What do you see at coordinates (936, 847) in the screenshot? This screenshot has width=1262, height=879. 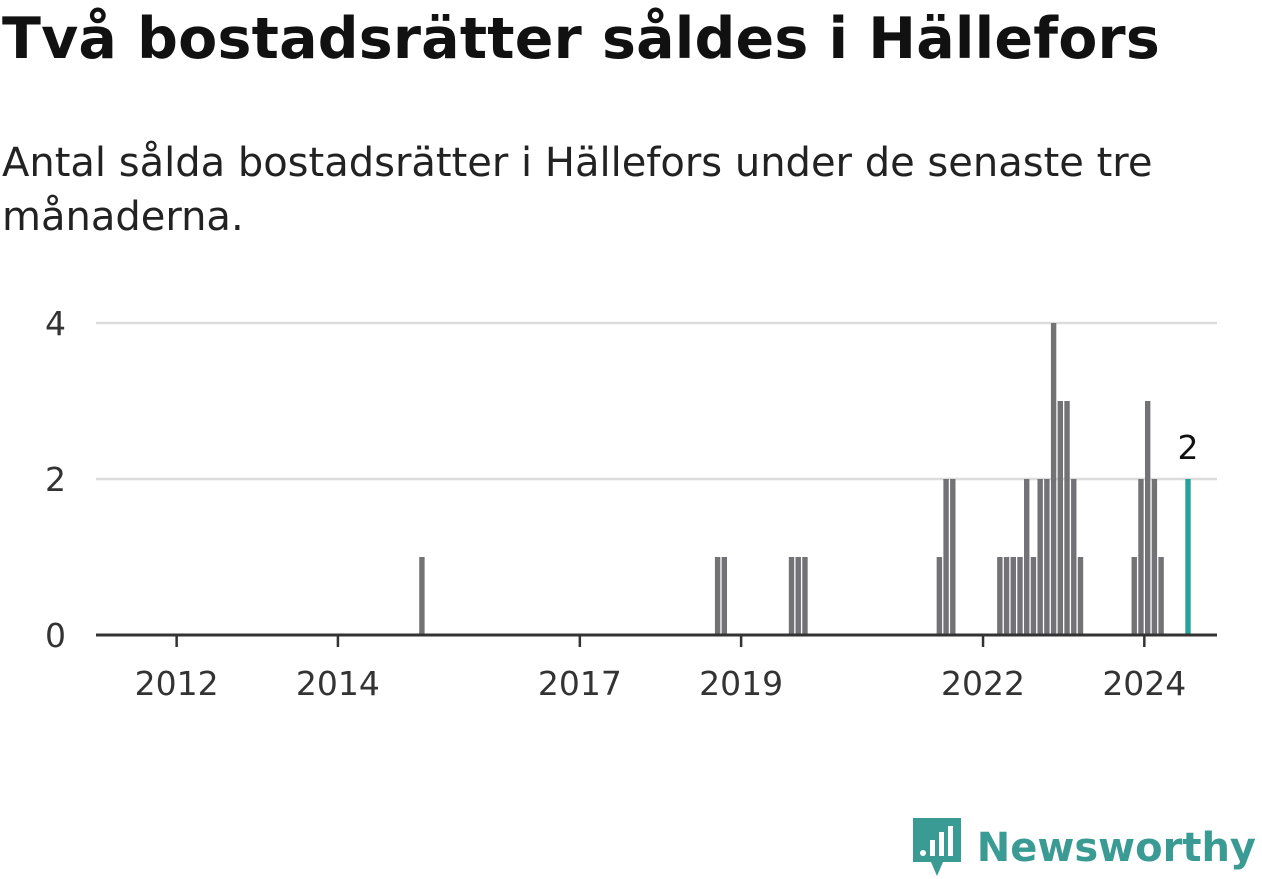 I see `newsworthy-logo-icon` at bounding box center [936, 847].